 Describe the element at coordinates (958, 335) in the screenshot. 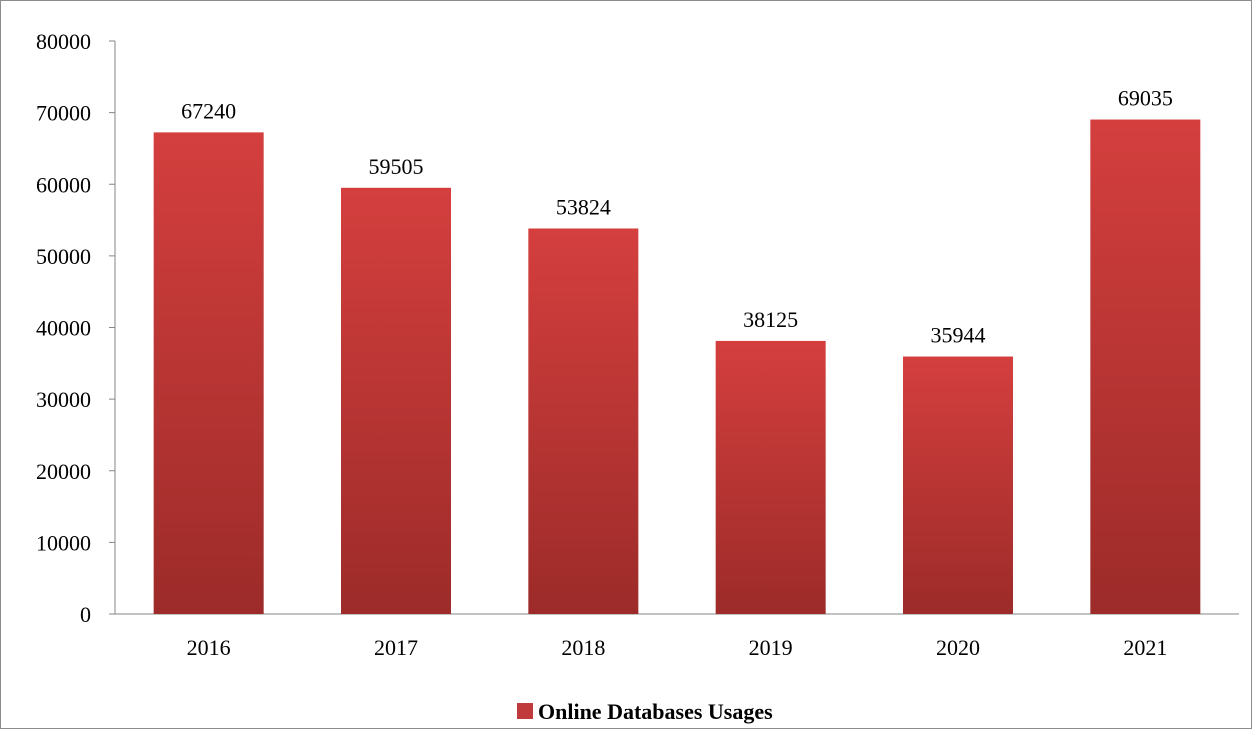

I see `data-label-2020: 35944` at that location.